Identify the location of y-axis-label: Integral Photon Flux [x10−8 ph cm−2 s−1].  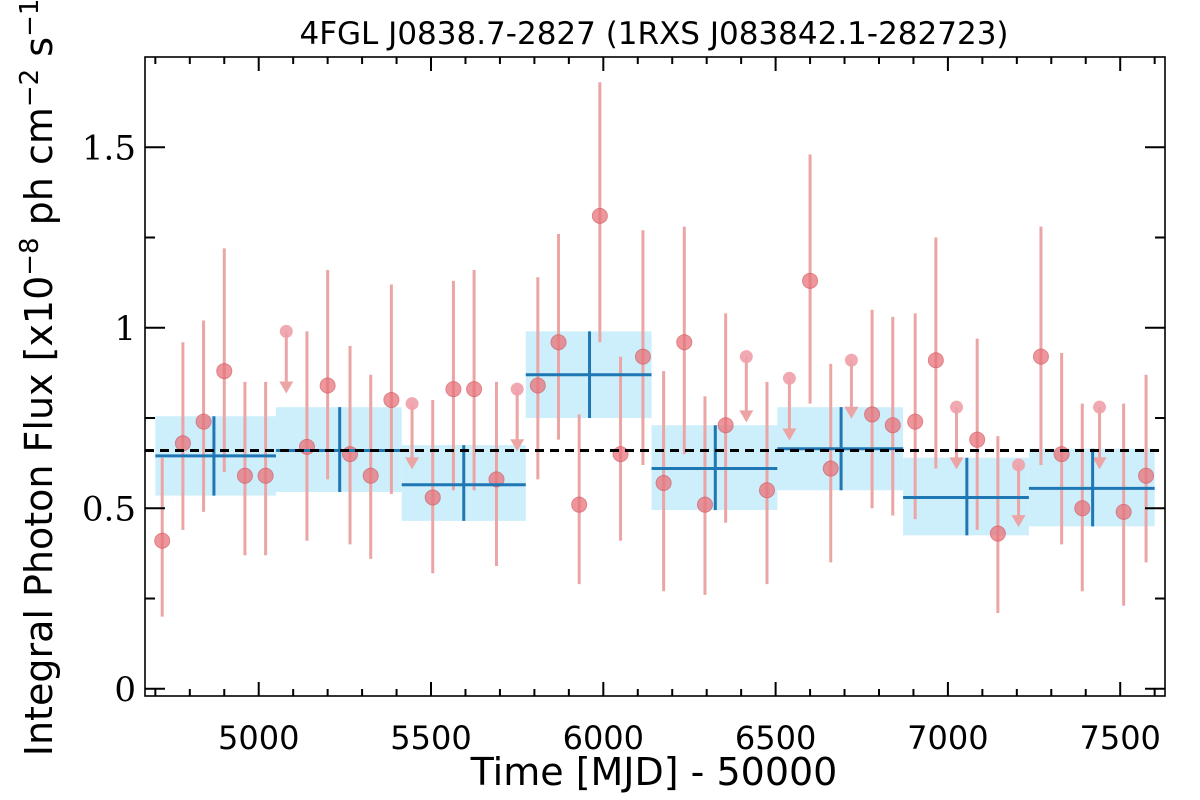
(38, 378).